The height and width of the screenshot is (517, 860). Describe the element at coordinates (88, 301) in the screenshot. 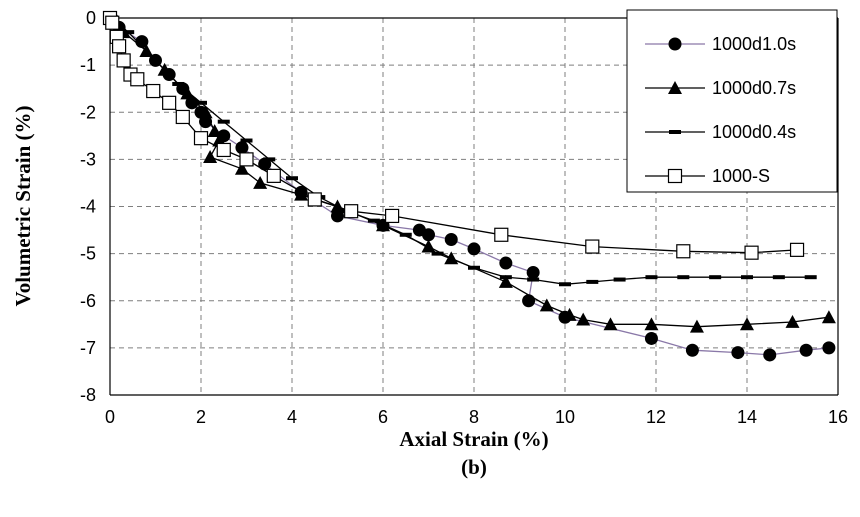

I see `y-tick-label: -6` at that location.